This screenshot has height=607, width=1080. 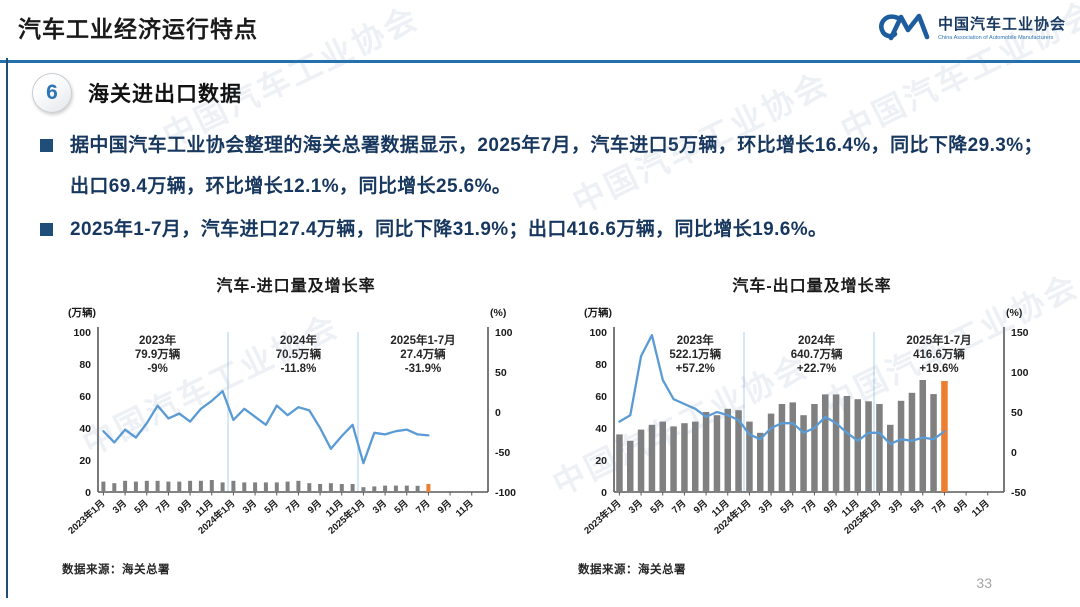 What do you see at coordinates (7, 328) in the screenshot?
I see `left-frame-line` at bounding box center [7, 328].